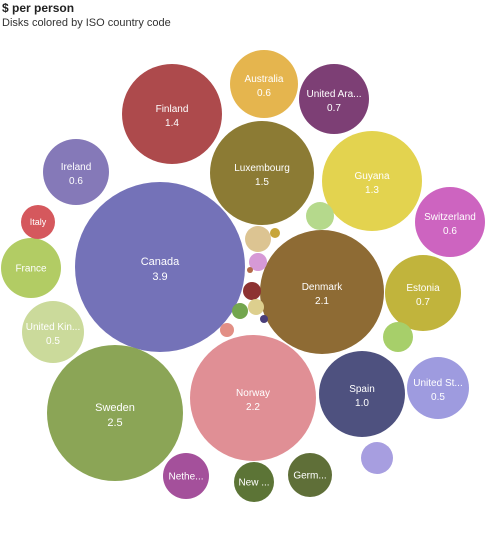 Image resolution: width=489 pixels, height=534 pixels. I want to click on bubble-label-estonia: Estonia, so click(423, 288).